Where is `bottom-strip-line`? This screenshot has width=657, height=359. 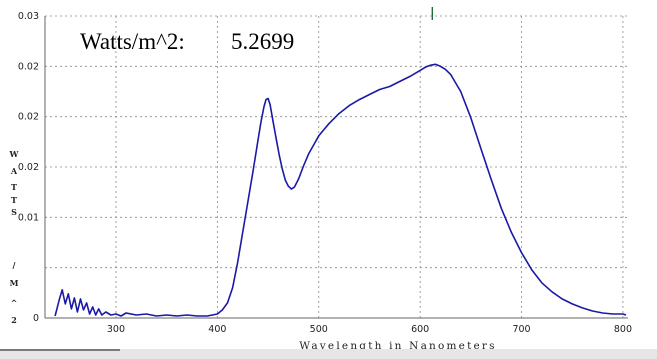 bottom-strip-line is located at coordinates (60, 350).